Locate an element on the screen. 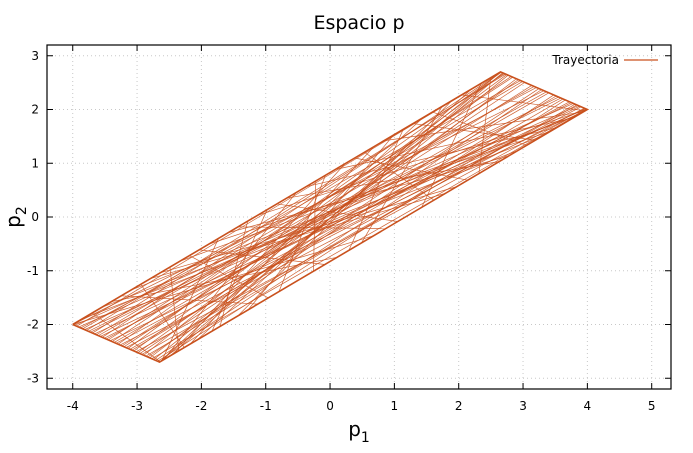  x-axis-title-subscript: 1 is located at coordinates (365, 438).